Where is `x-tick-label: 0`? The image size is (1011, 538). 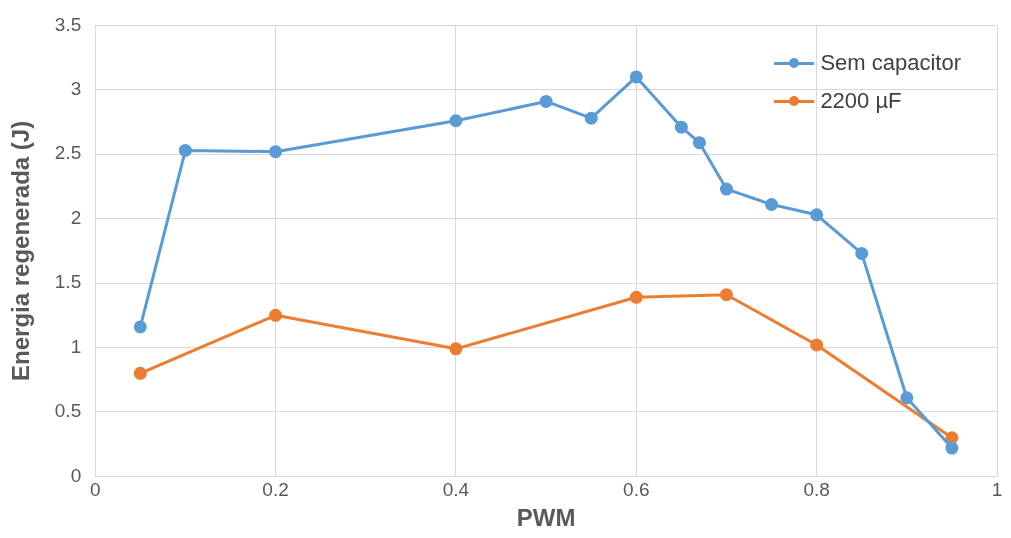 x-tick-label: 0 is located at coordinates (95, 490).